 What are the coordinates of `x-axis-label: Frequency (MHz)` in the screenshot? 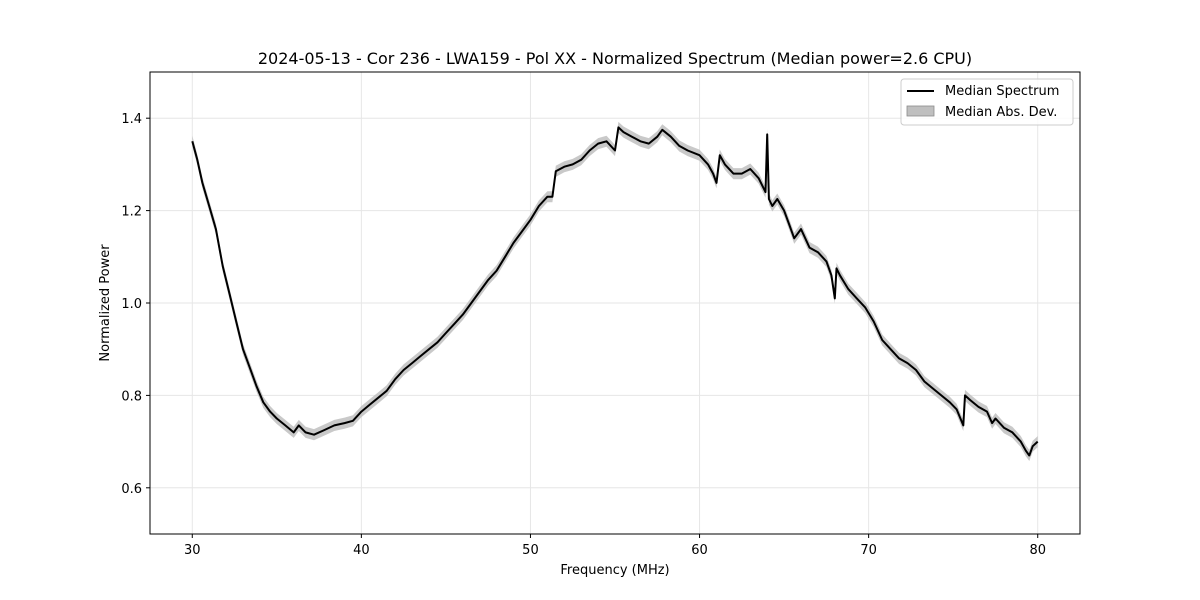 It's located at (614, 570).